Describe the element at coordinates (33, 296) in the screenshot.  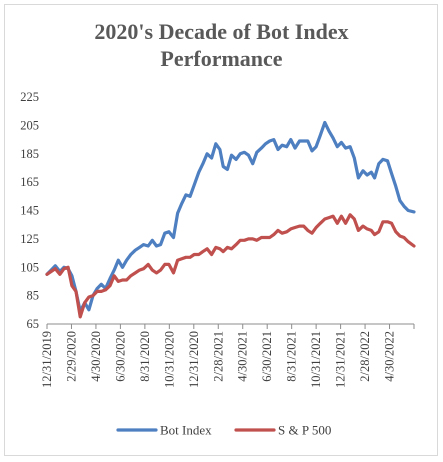
I see `y-tick-label: 85` at that location.